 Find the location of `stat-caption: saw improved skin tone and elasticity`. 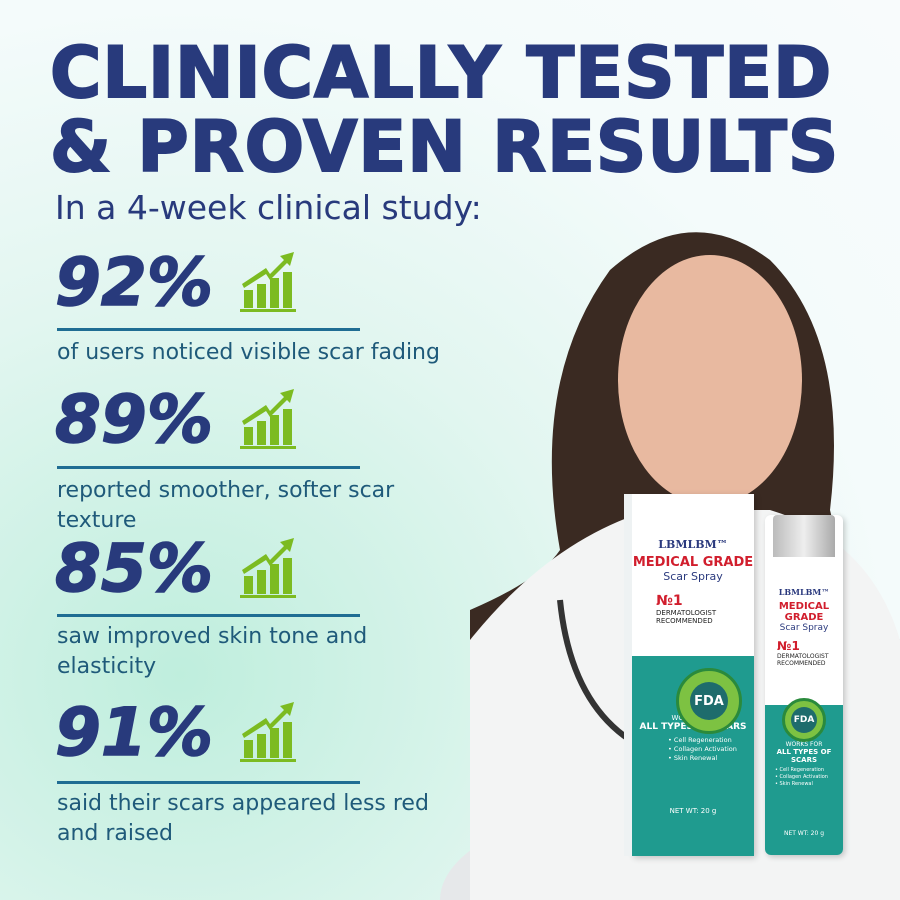

stat-caption: saw improved skin tone and elasticity is located at coordinates (212, 651).